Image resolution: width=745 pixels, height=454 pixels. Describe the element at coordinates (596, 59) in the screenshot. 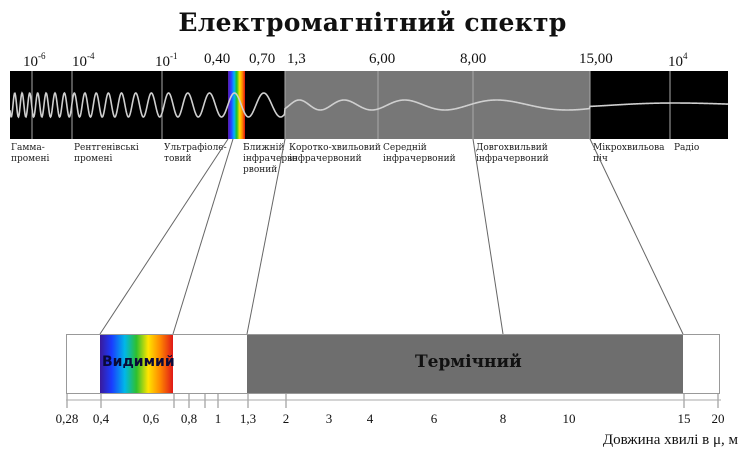

I see `top-tick-label: 15,00` at that location.